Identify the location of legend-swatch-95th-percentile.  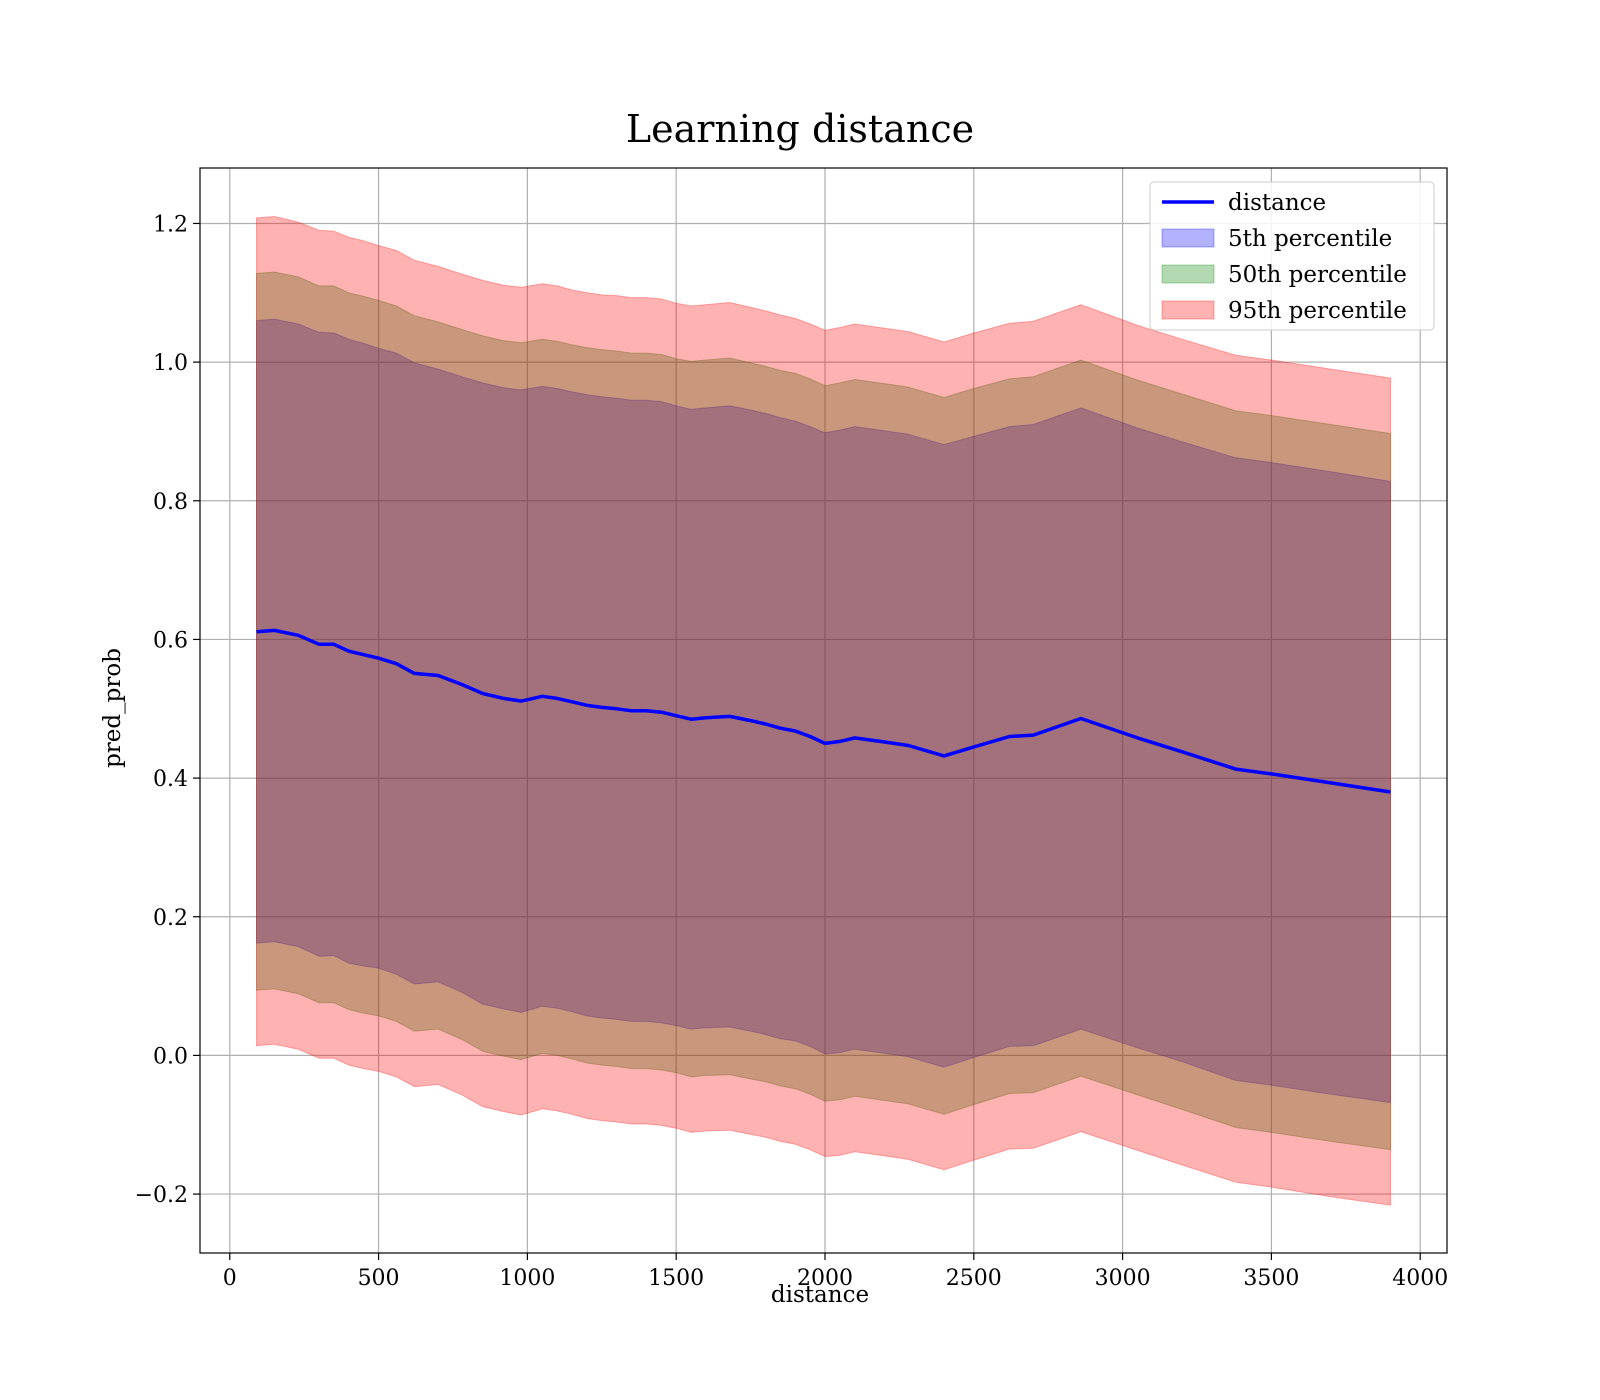
(1188, 310).